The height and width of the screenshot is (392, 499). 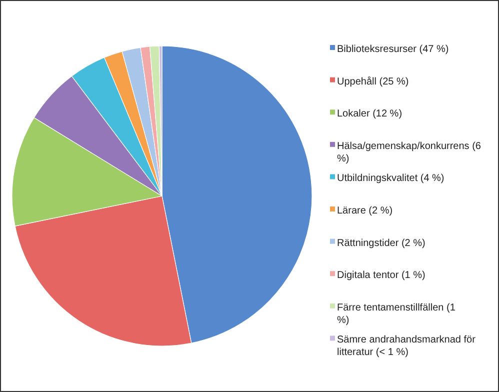 What do you see at coordinates (396, 314) in the screenshot?
I see `legend-label: Färre tentamenstillfällen (1 %)` at bounding box center [396, 314].